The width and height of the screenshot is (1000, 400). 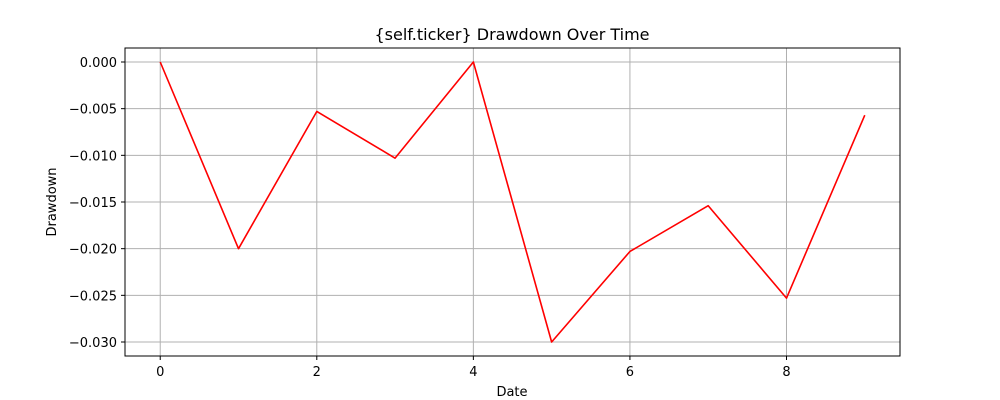 I want to click on y-axis-label: Drawdown, so click(x=52, y=201).